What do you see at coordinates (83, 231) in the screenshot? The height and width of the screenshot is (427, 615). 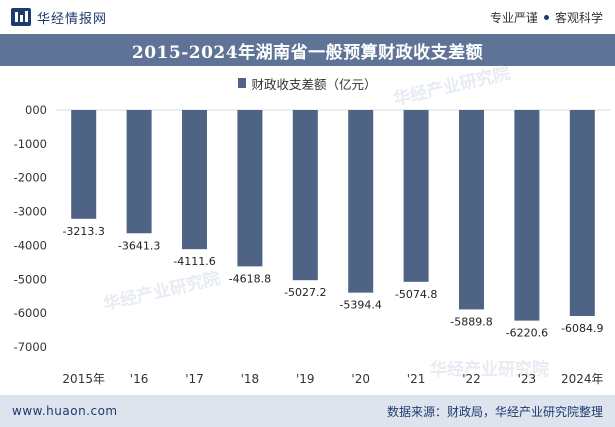 I see `data-label: -3213.3` at bounding box center [83, 231].